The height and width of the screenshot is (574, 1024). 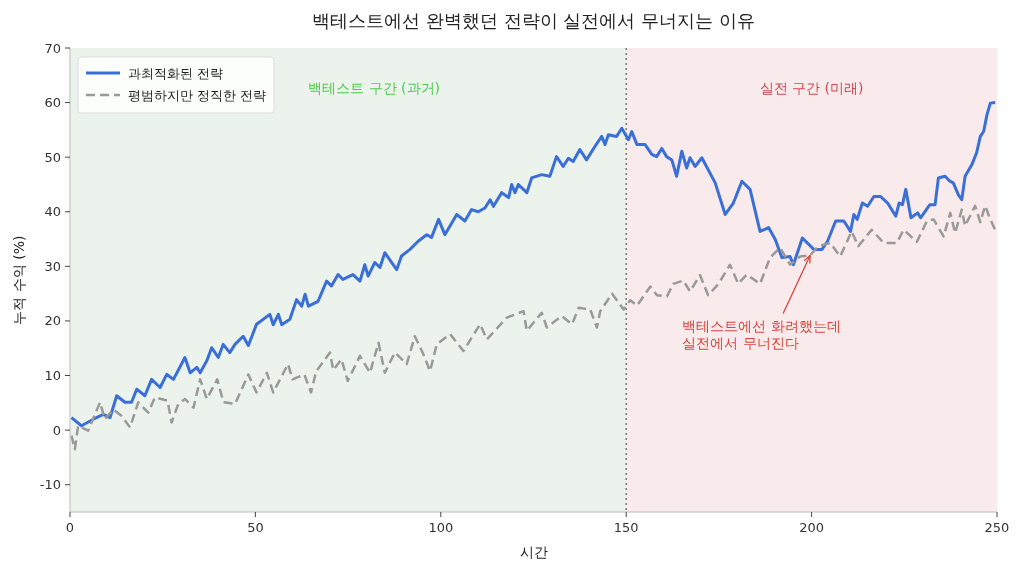 What do you see at coordinates (626, 527) in the screenshot?
I see `x-tick-label: 150` at bounding box center [626, 527].